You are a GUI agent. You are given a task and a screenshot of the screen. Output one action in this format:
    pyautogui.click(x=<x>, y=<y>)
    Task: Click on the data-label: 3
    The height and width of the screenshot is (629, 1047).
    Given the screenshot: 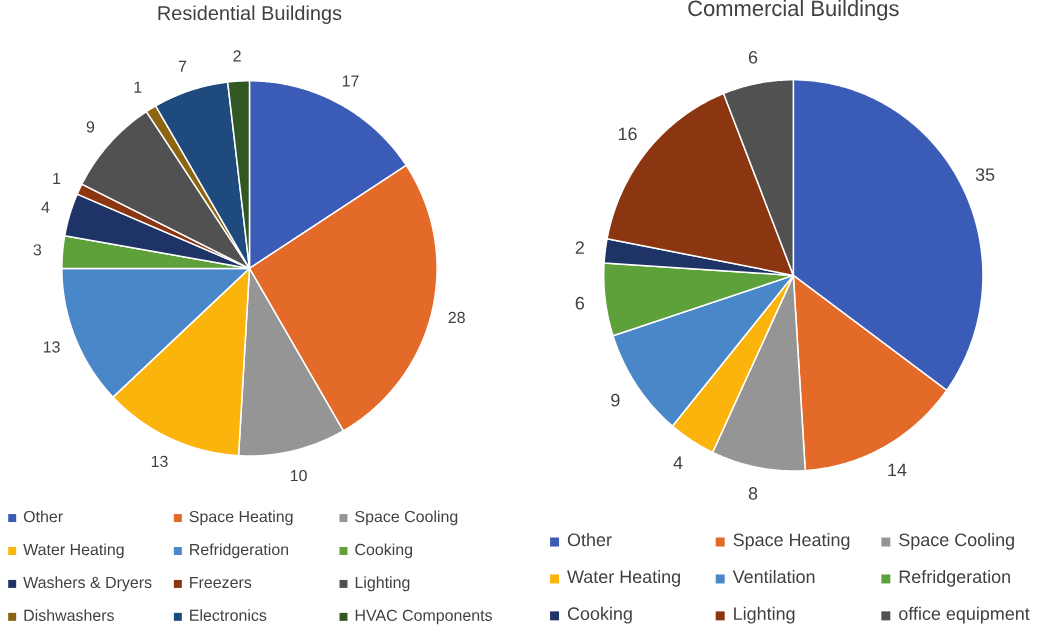 What is the action you would take?
    pyautogui.click(x=37, y=250)
    